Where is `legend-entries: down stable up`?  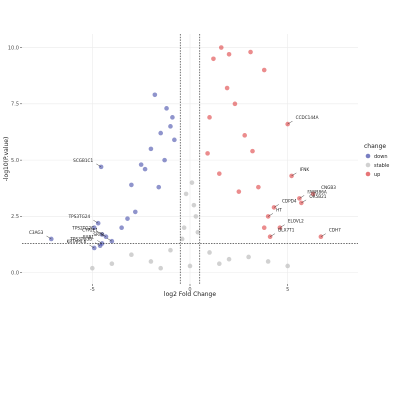
legend-entries: down stable up is located at coordinates (377, 165).